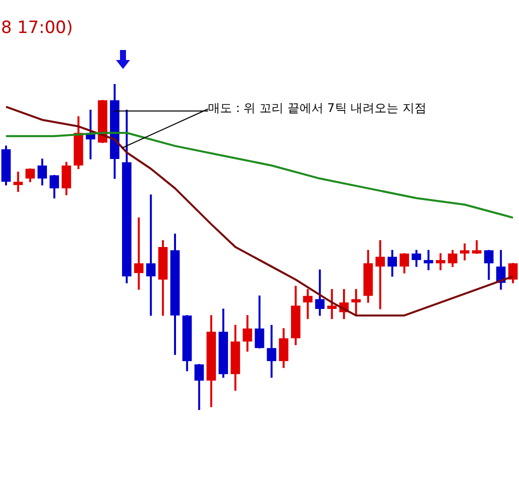 The image size is (519, 478). Describe the element at coordinates (37, 28) in the screenshot. I see `chart-title: 8 17:00)` at that location.